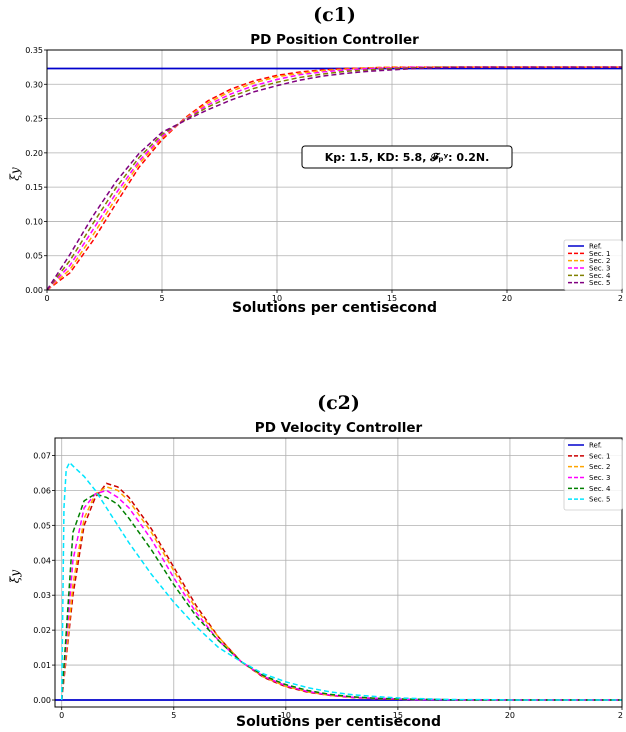 The width and height of the screenshot is (626, 732). I want to click on y-tick-label: 0.25, so click(34, 119).